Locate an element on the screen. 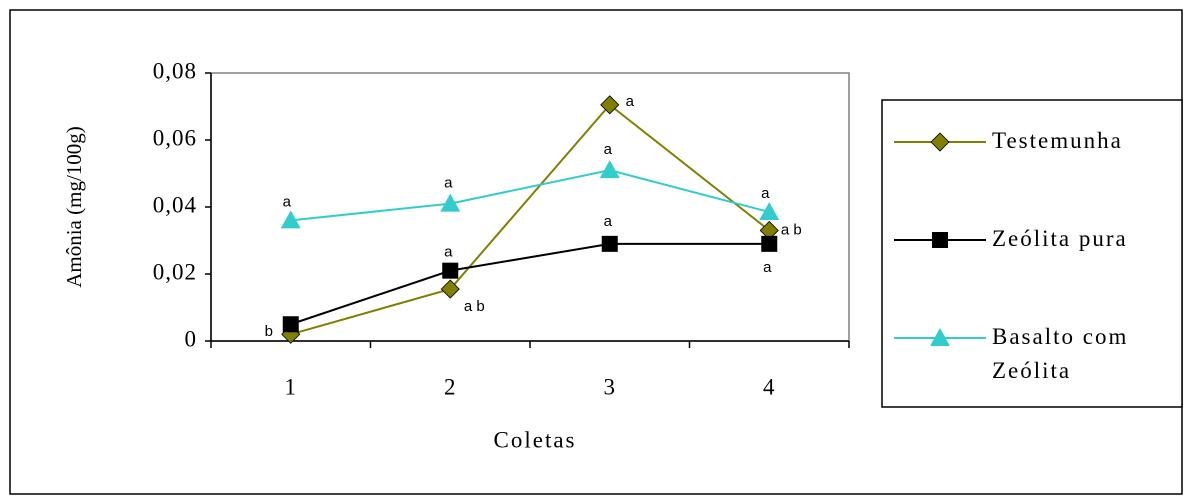 The height and width of the screenshot is (504, 1192). y-tick-label: 0,08 is located at coordinates (175, 70).